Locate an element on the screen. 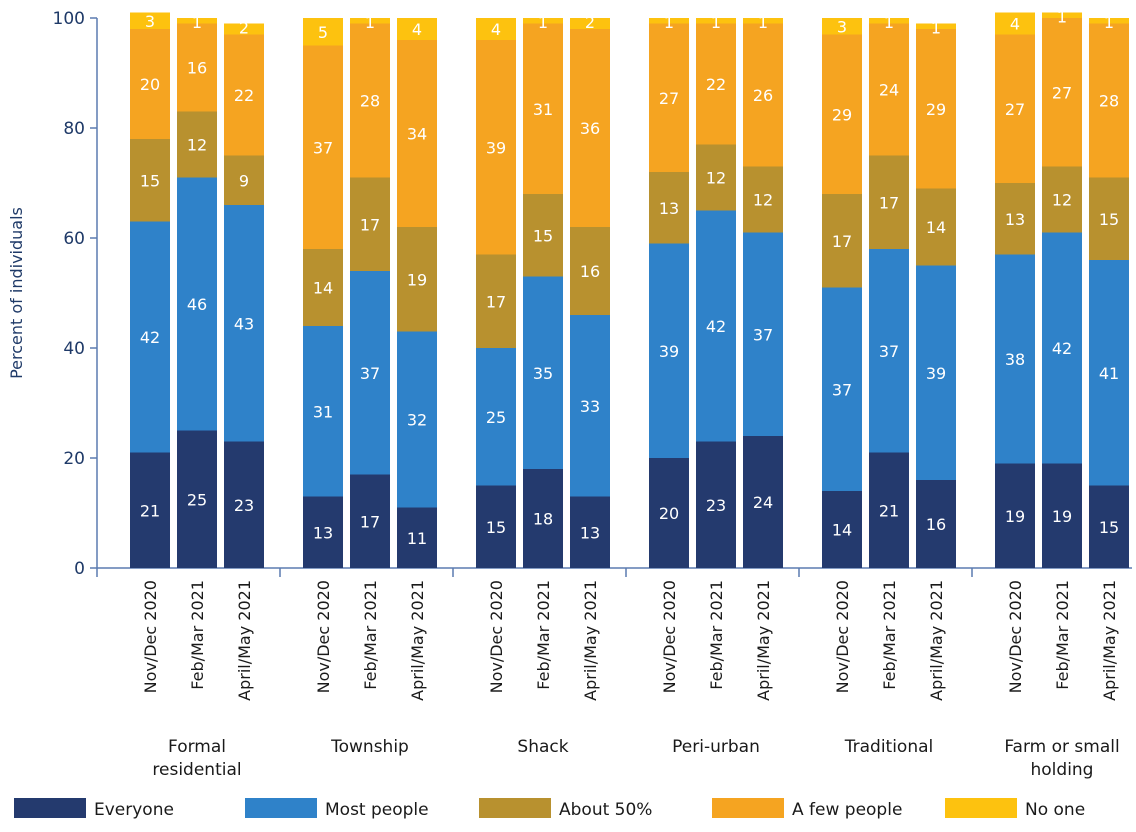 The height and width of the screenshot is (832, 1136). legend-label: A few people is located at coordinates (847, 810).